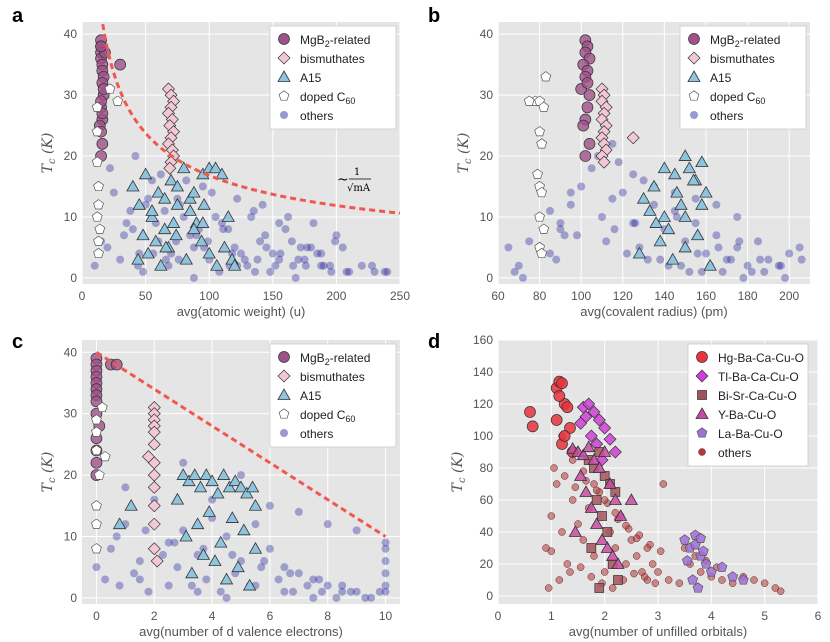  I want to click on series-doped-c60, so click(101, 477).